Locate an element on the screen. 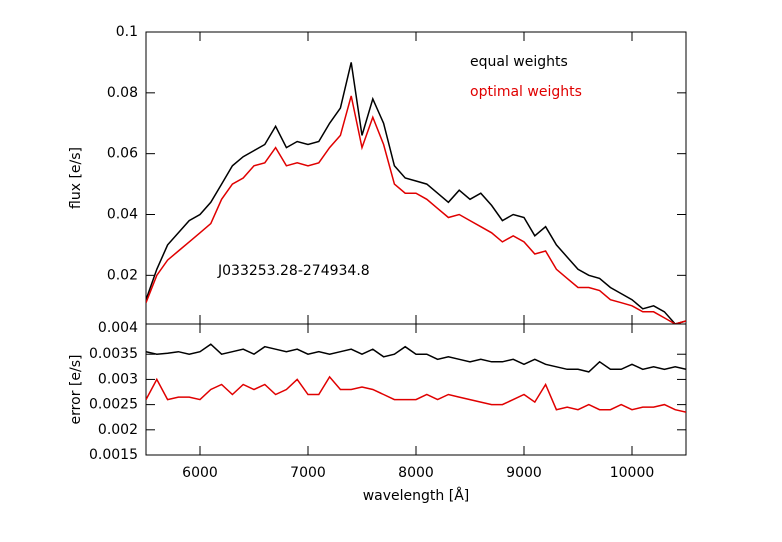 The height and width of the screenshot is (542, 782). y-tick-label: 0.0035 is located at coordinates (113, 354).